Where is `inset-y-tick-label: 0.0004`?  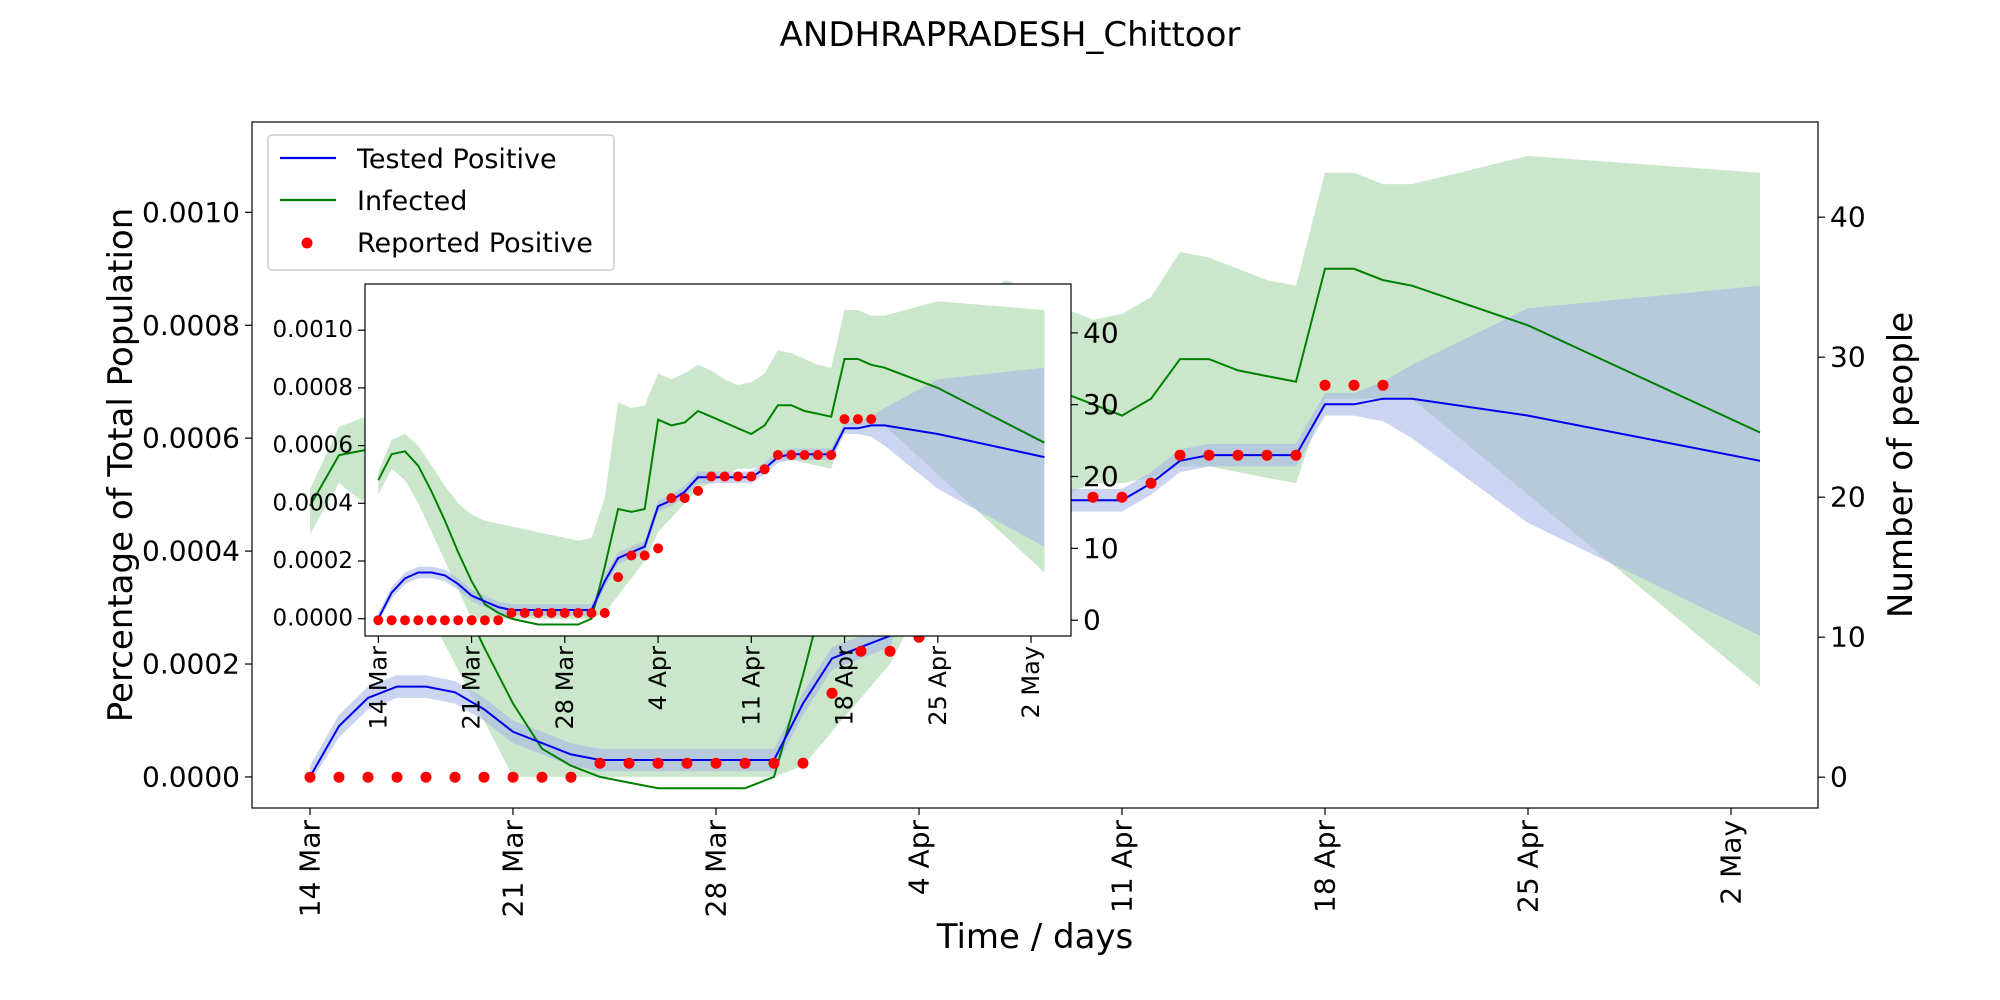 inset-y-tick-label: 0.0004 is located at coordinates (313, 503).